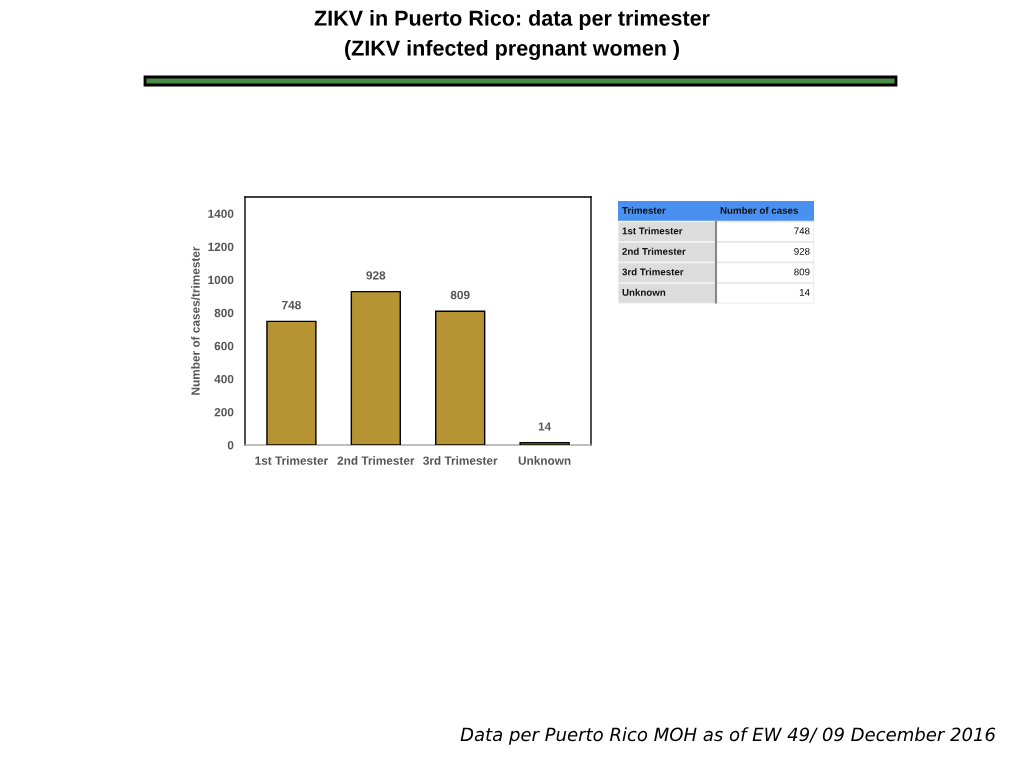  Describe the element at coordinates (759, 210) in the screenshot. I see `text: Number of cases` at that location.